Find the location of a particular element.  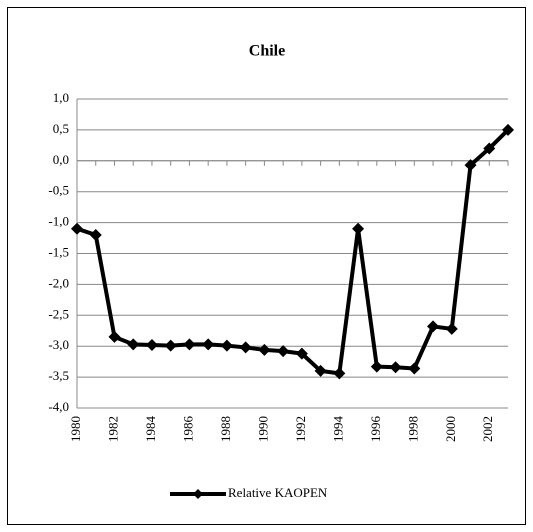

x-tick-label: 1990 is located at coordinates (262, 429).